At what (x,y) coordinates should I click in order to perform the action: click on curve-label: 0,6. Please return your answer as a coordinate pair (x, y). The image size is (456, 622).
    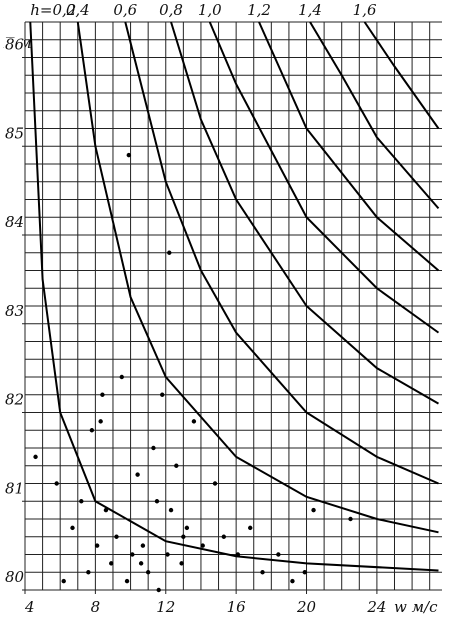
    Looking at the image, I should click on (125, 10).